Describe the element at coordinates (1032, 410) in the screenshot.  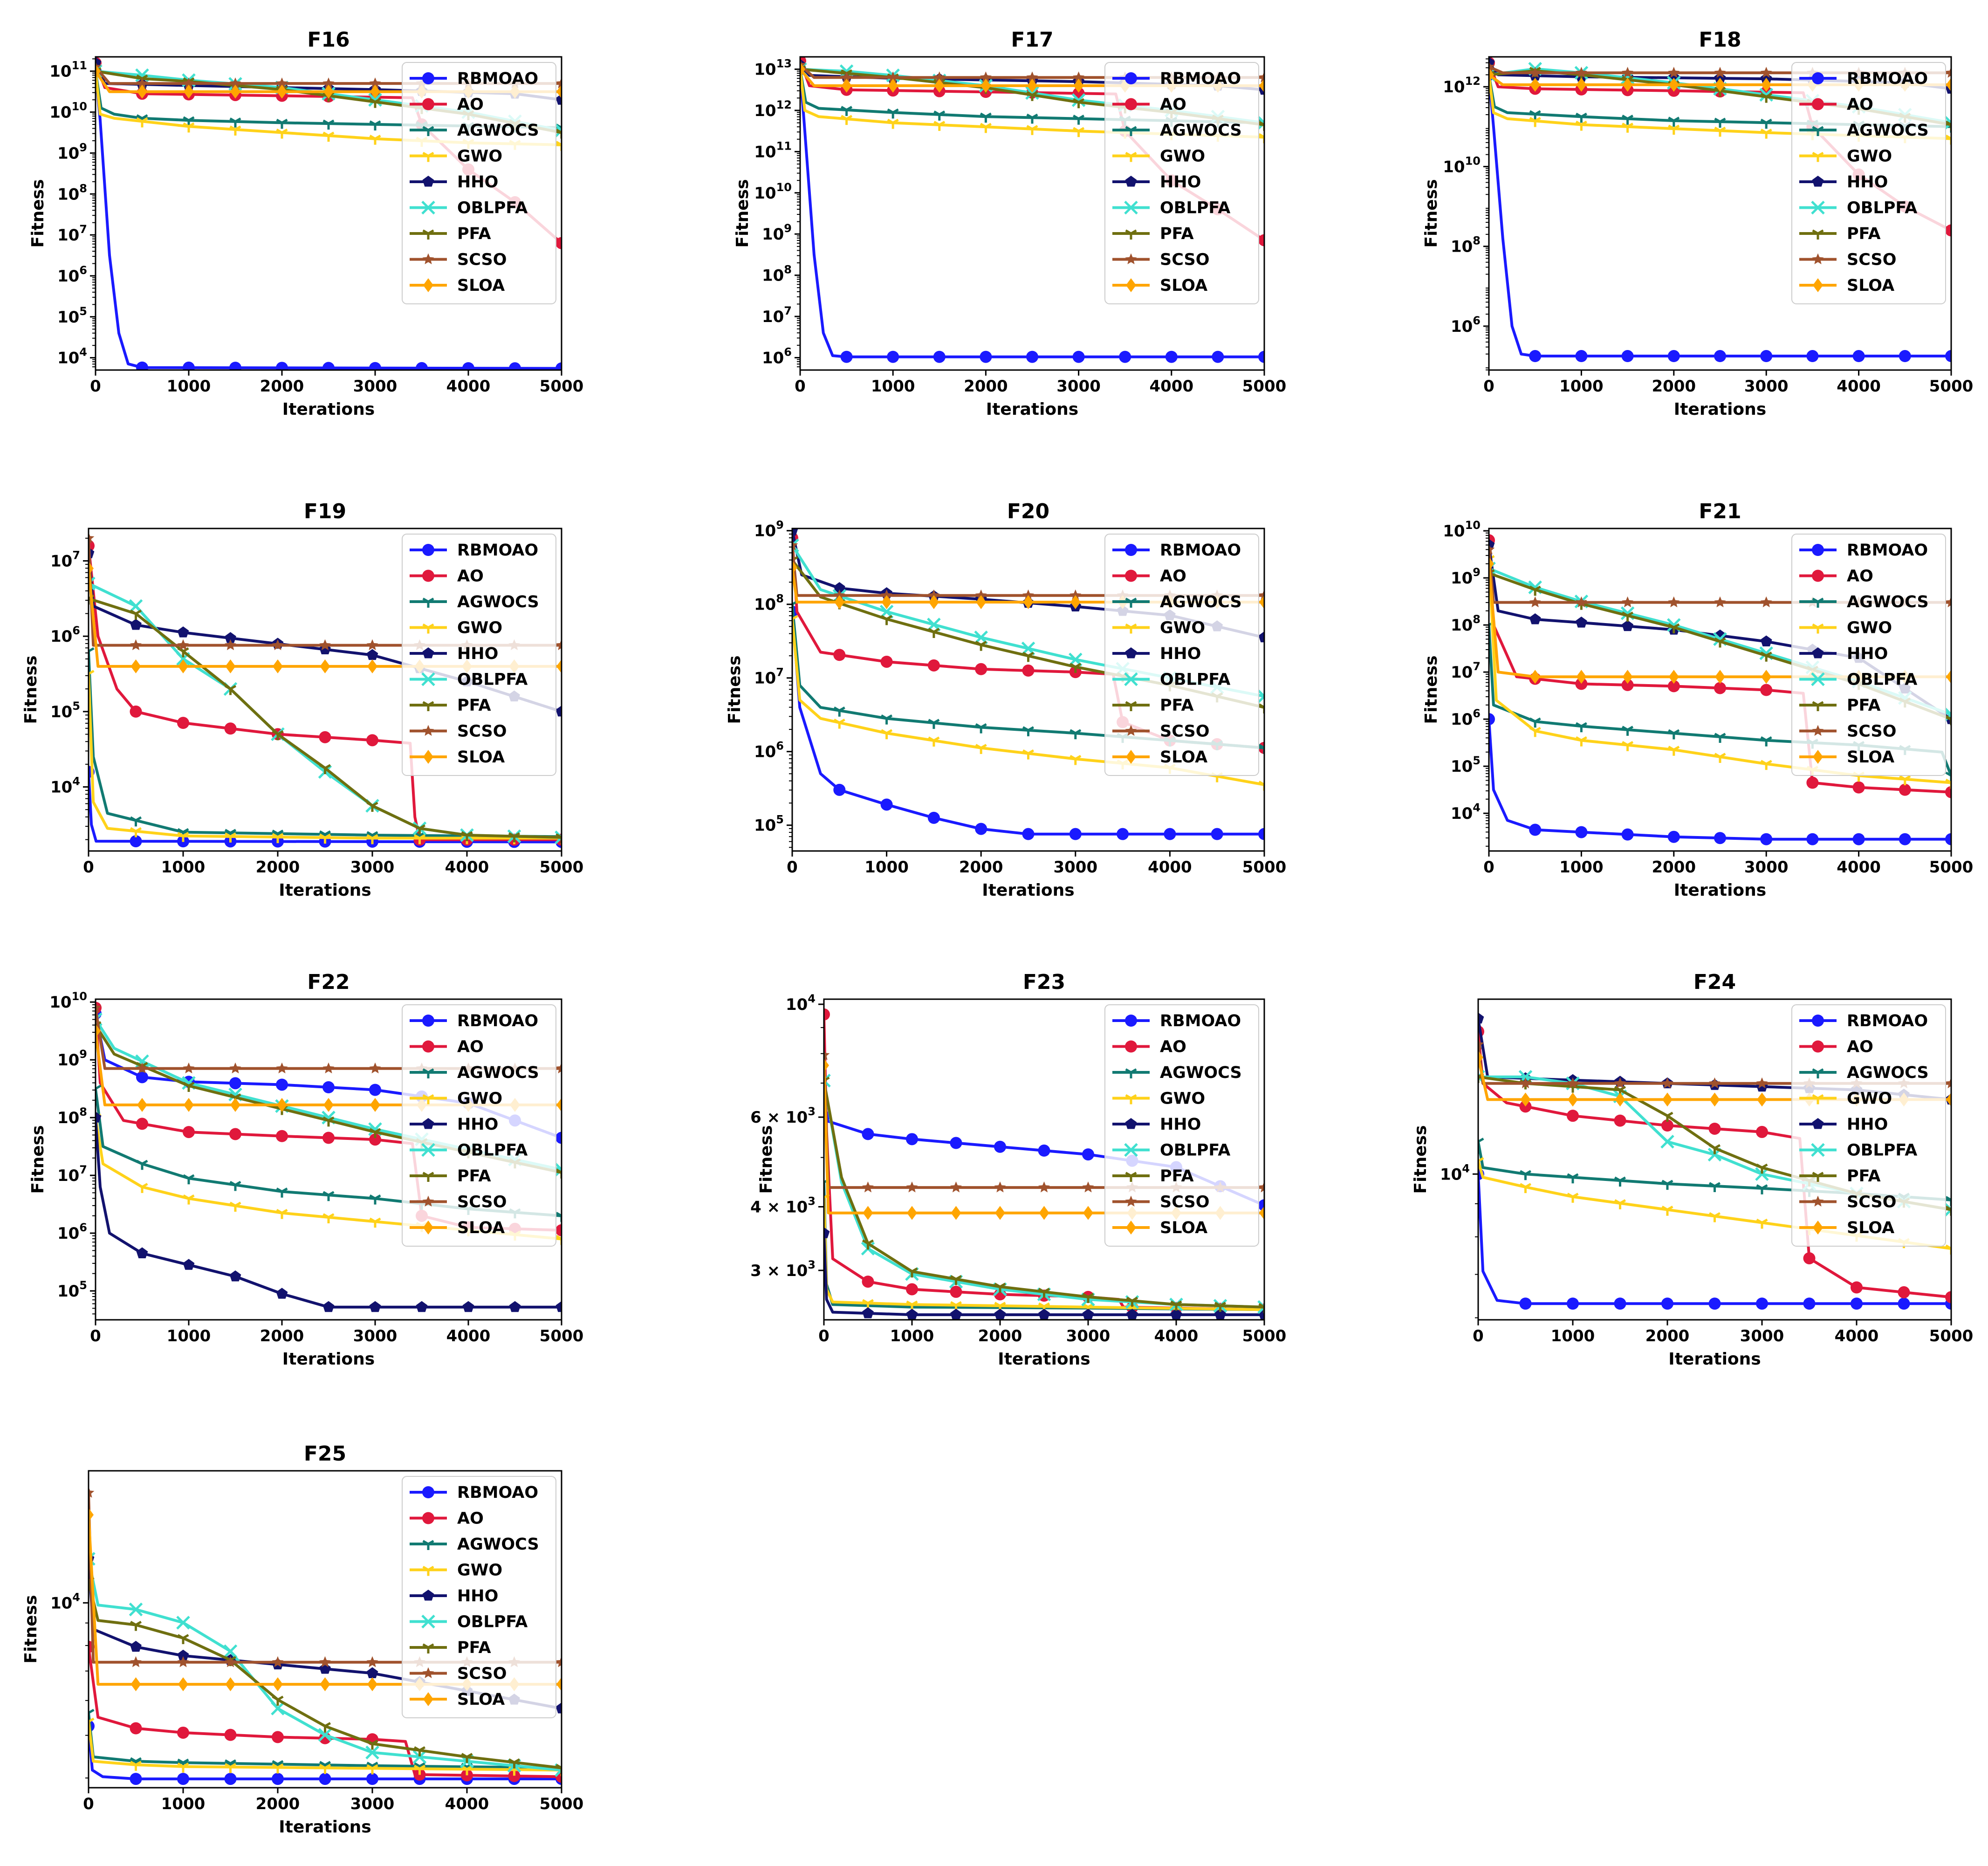
I see `x-axis-label: Iterations` at that location.